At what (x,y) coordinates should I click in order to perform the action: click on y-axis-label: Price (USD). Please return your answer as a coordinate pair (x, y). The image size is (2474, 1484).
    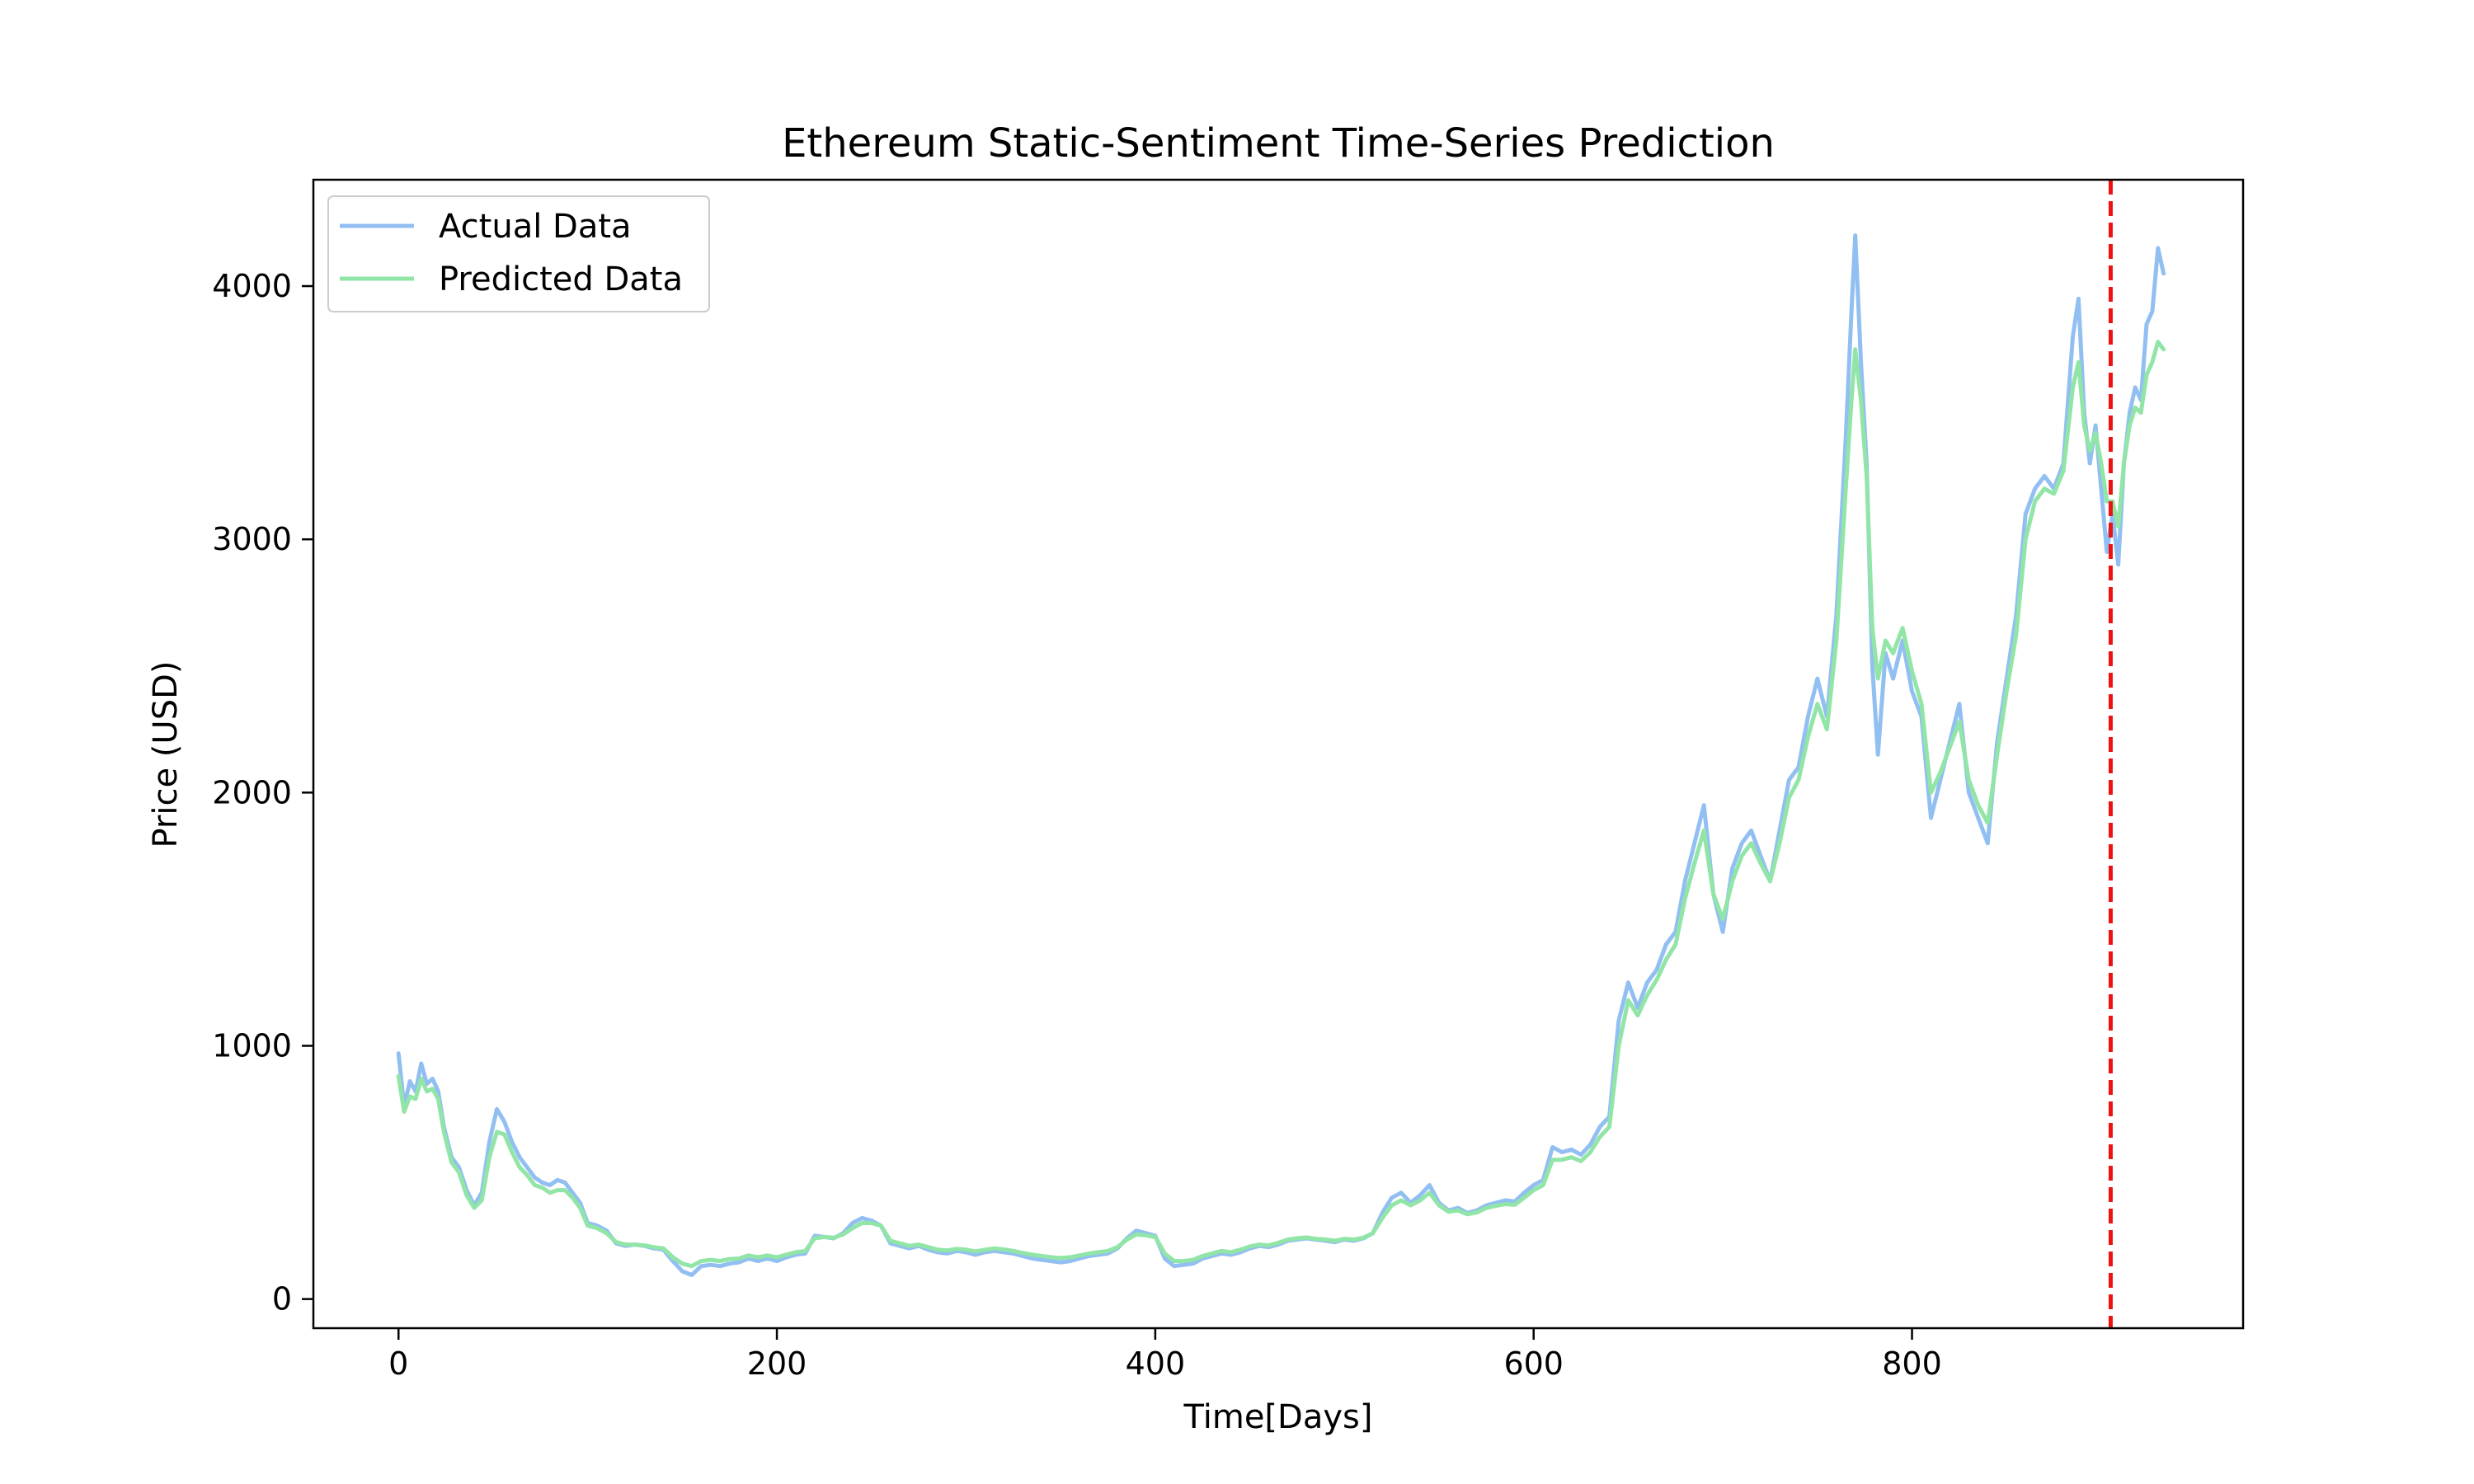
    Looking at the image, I should click on (166, 754).